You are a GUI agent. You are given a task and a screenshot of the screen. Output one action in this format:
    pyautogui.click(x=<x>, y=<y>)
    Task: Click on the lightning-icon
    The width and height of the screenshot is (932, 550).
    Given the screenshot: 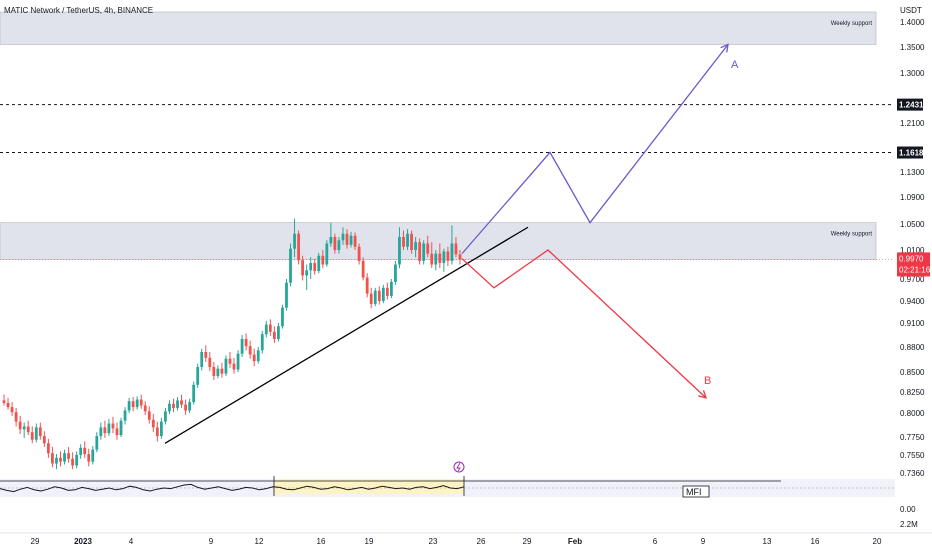 What is the action you would take?
    pyautogui.click(x=458, y=467)
    